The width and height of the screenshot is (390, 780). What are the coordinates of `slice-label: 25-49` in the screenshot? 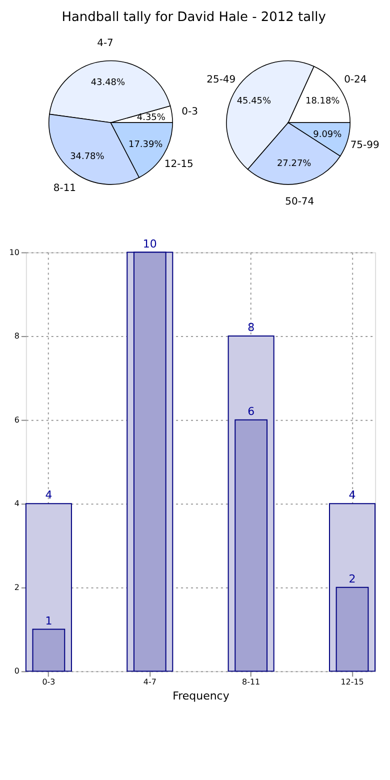 It's located at (221, 80).